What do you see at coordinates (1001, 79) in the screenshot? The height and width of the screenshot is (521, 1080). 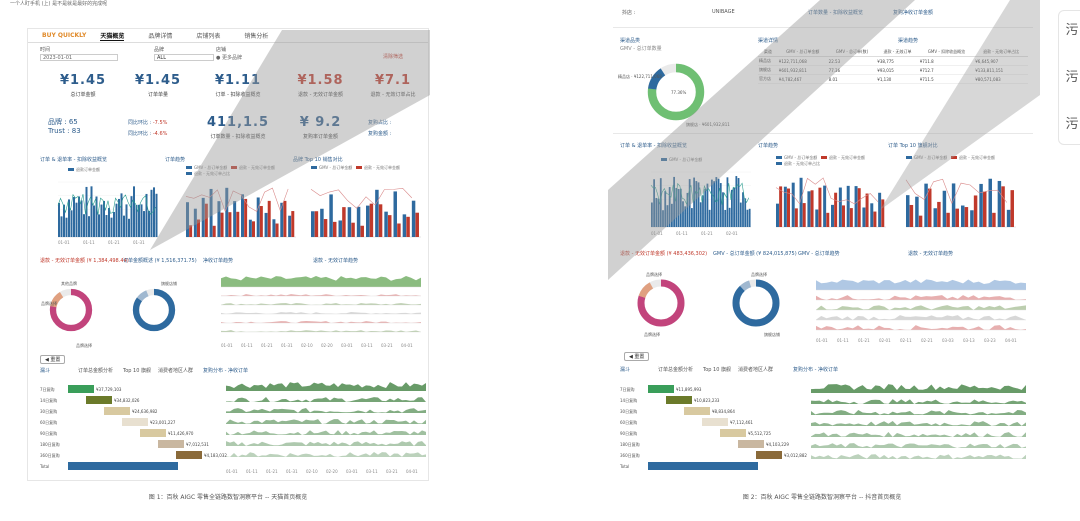 I see `table-cell: ¥80,571,083` at bounding box center [1001, 79].